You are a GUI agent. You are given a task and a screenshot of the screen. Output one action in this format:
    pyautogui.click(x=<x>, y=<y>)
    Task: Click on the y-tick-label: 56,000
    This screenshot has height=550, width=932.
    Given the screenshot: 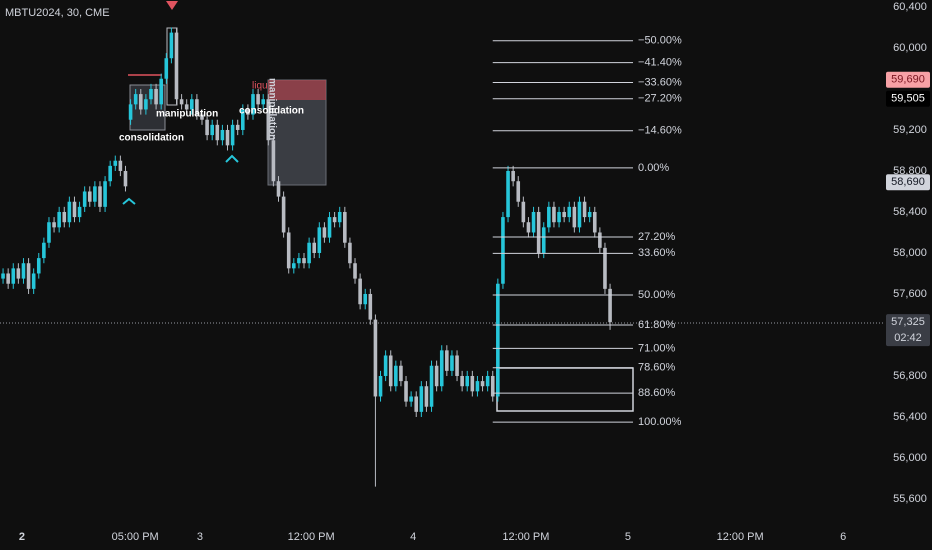 What is the action you would take?
    pyautogui.click(x=910, y=458)
    